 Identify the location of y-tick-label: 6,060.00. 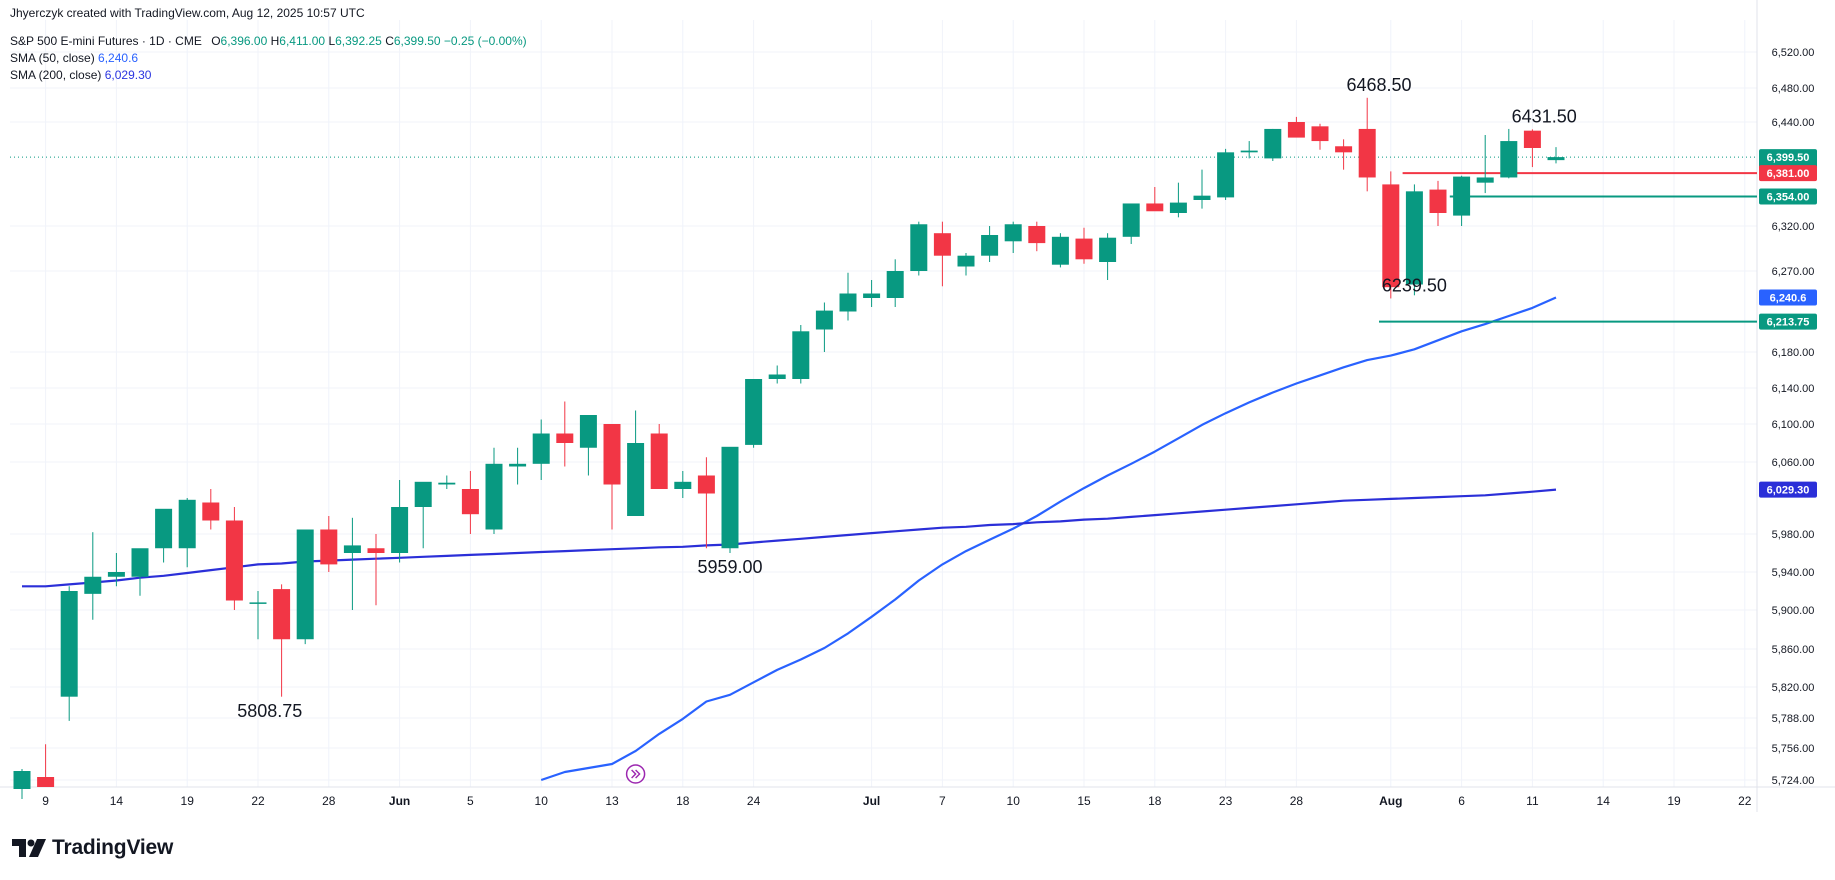
(1793, 463).